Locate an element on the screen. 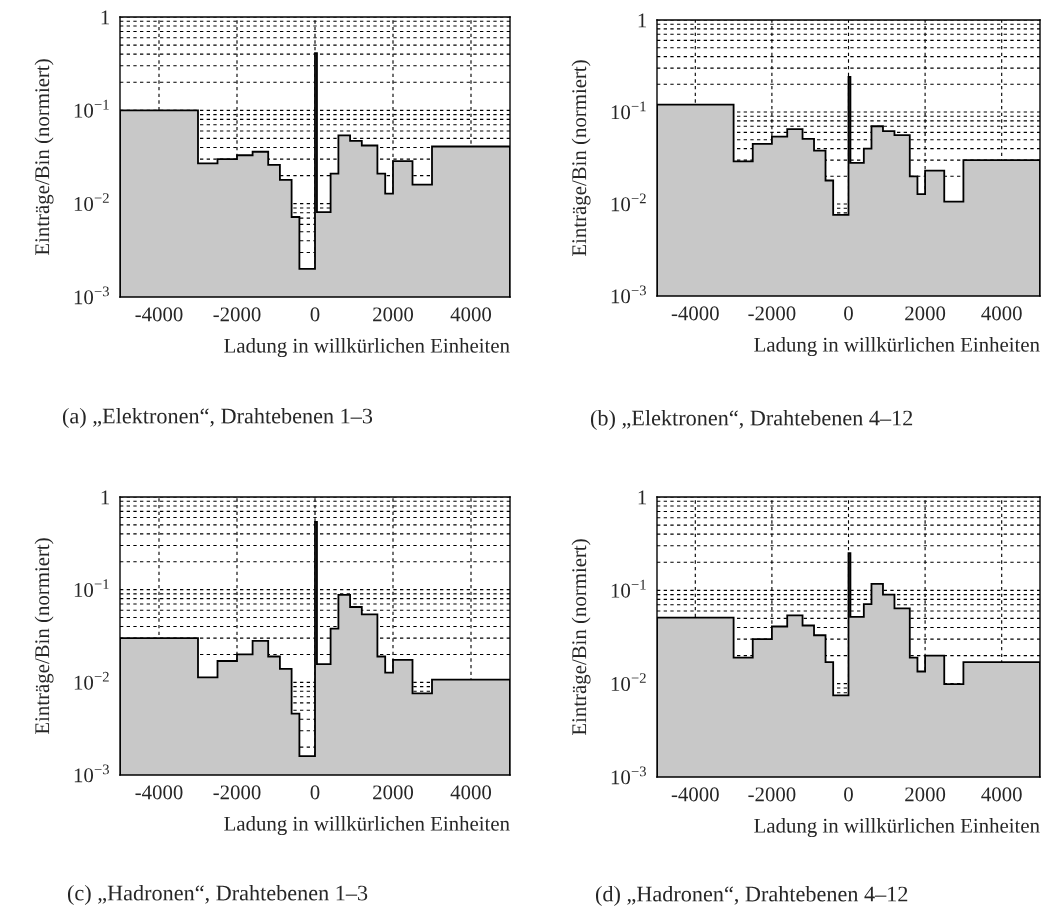 The height and width of the screenshot is (915, 1049). text: (d) „Hadronen“, Drahtebenen 4–12 is located at coordinates (751, 896).